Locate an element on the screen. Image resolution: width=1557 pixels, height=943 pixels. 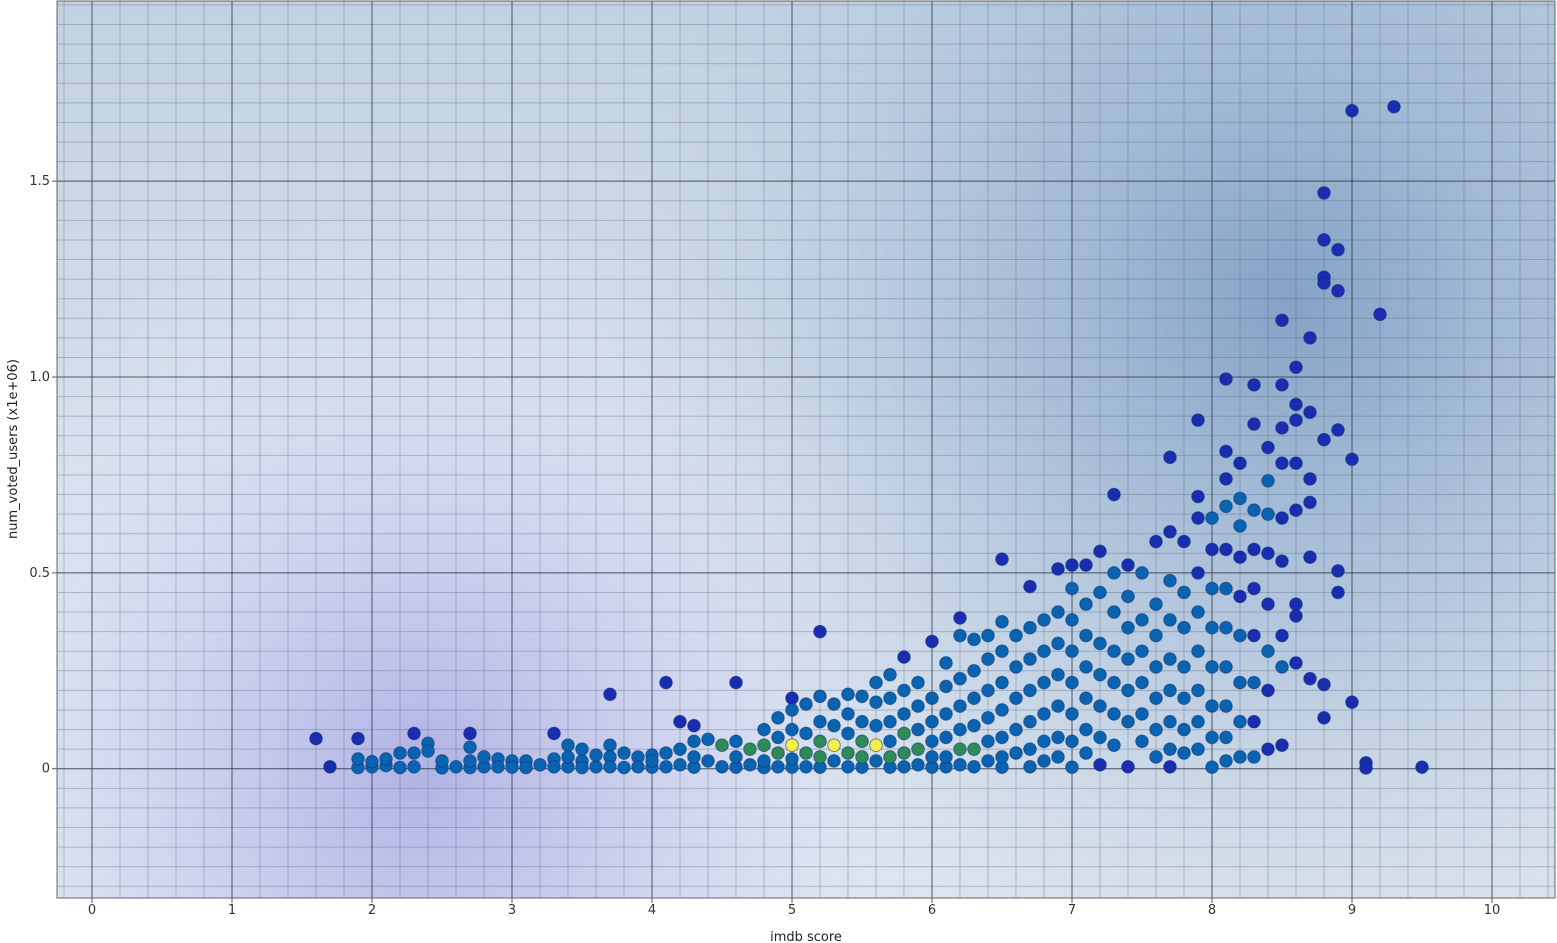
x-tick-label: 4 is located at coordinates (652, 910).